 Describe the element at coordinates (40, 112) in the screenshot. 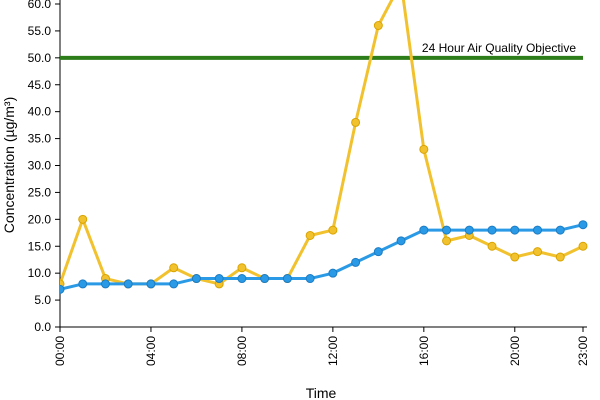

I see `y-tick-label: 40.0` at that location.